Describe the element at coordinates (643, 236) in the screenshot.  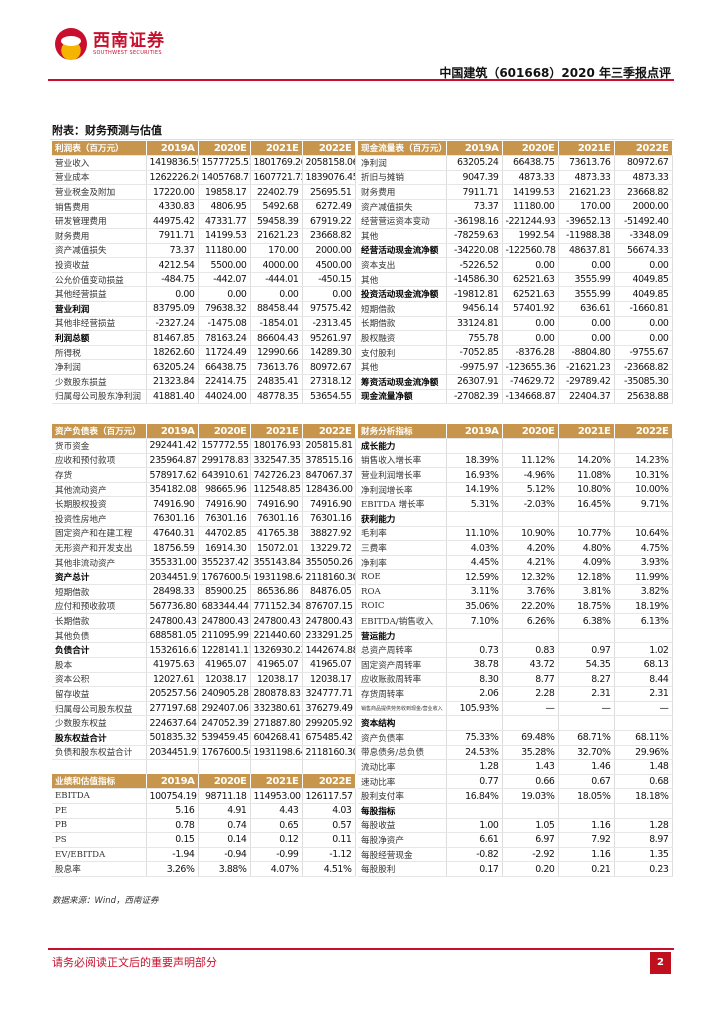
I see `value-cell: -3348.09` at that location.